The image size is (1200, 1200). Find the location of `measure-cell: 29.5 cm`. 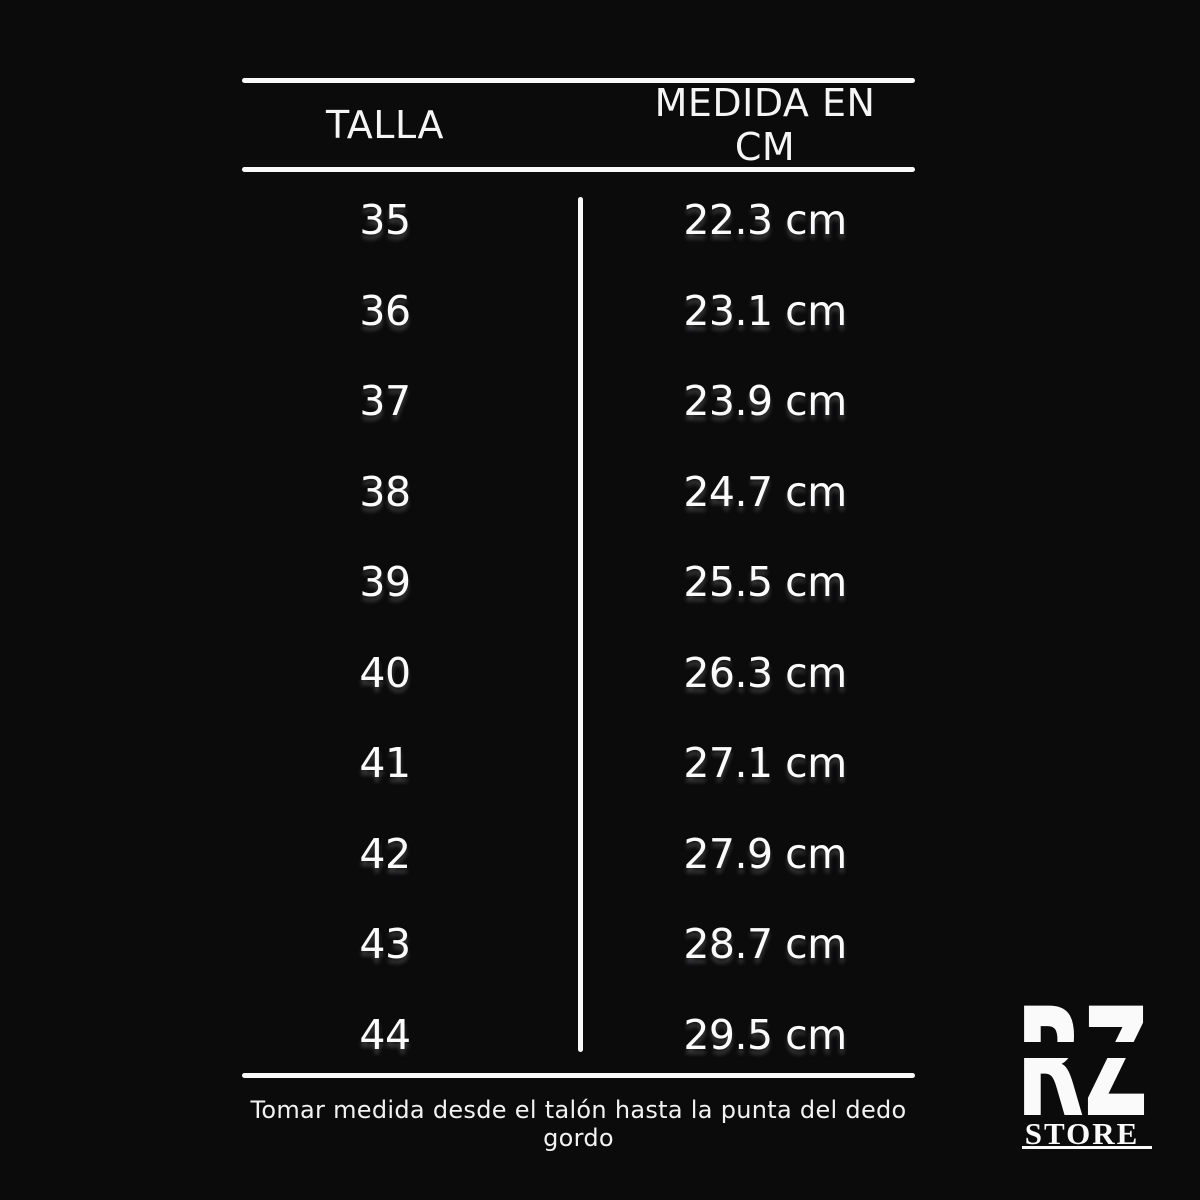

measure-cell: 29.5 cm is located at coordinates (765, 1034).